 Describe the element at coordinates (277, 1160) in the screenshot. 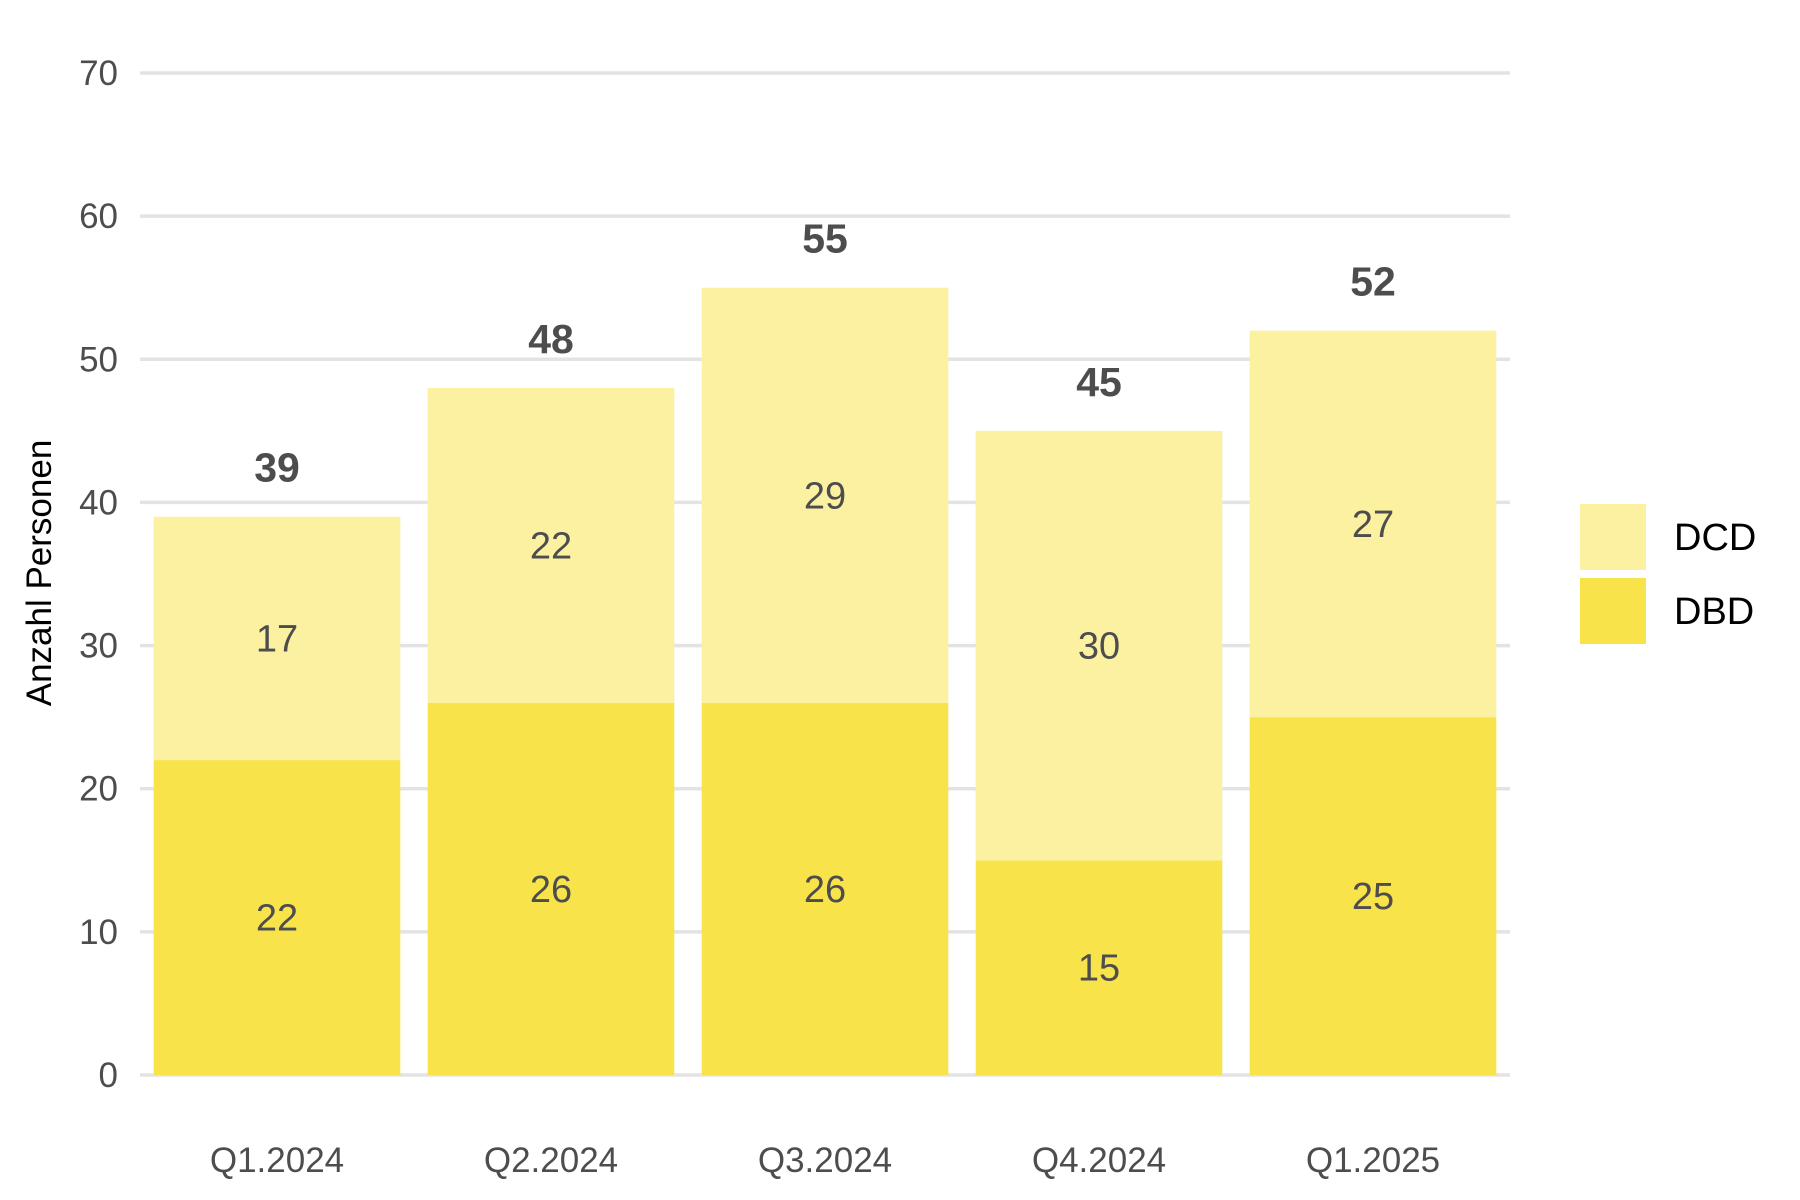

I see `x-tick-label: Q1.2024` at that location.